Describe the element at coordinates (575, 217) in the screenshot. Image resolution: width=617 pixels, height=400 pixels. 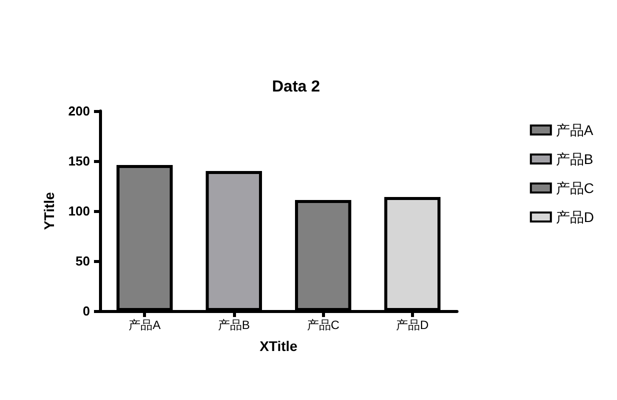
I see `legend-label: 产品D` at that location.